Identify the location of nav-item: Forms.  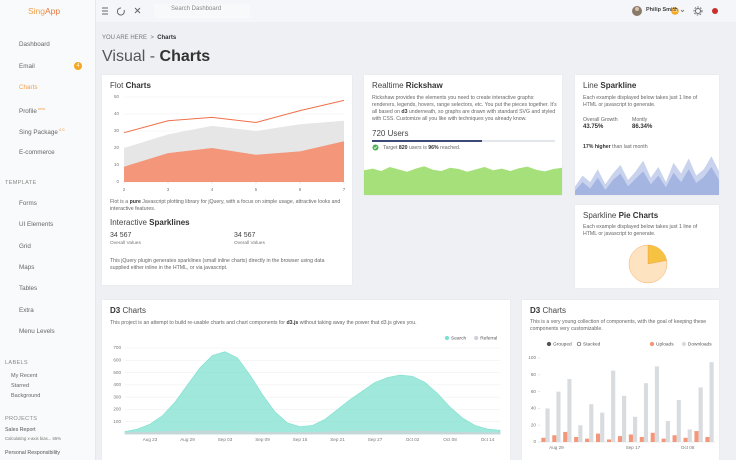
(28, 203).